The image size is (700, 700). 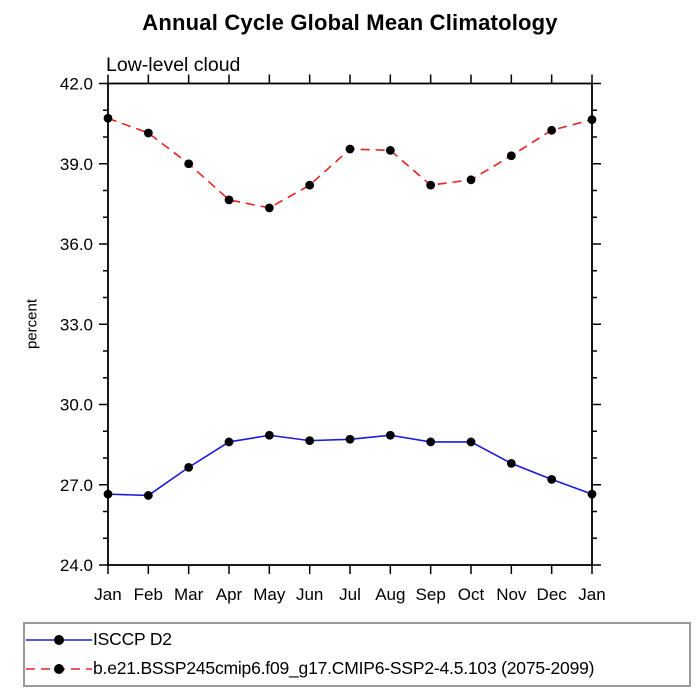 What do you see at coordinates (132, 639) in the screenshot?
I see `legend-label-isccp: ISCCP D2` at bounding box center [132, 639].